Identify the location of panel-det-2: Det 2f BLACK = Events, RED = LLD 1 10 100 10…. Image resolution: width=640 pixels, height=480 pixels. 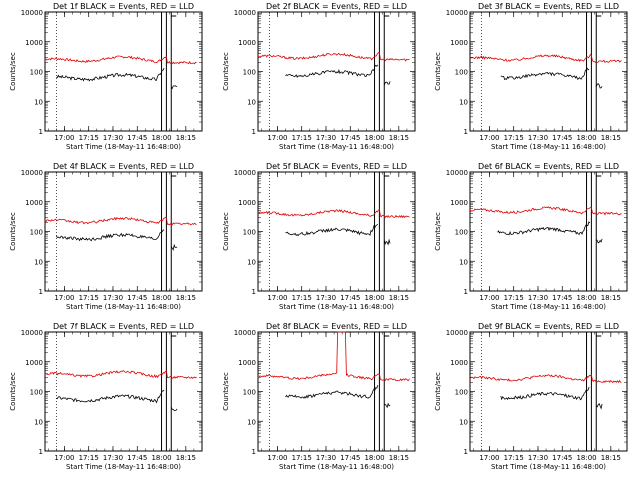
(319, 76).